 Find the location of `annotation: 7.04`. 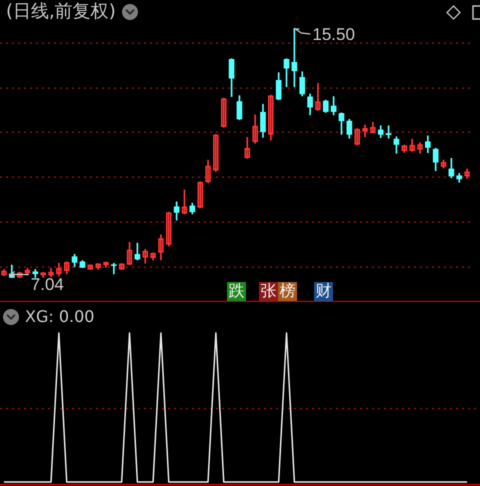

annotation: 7.04 is located at coordinates (47, 284).